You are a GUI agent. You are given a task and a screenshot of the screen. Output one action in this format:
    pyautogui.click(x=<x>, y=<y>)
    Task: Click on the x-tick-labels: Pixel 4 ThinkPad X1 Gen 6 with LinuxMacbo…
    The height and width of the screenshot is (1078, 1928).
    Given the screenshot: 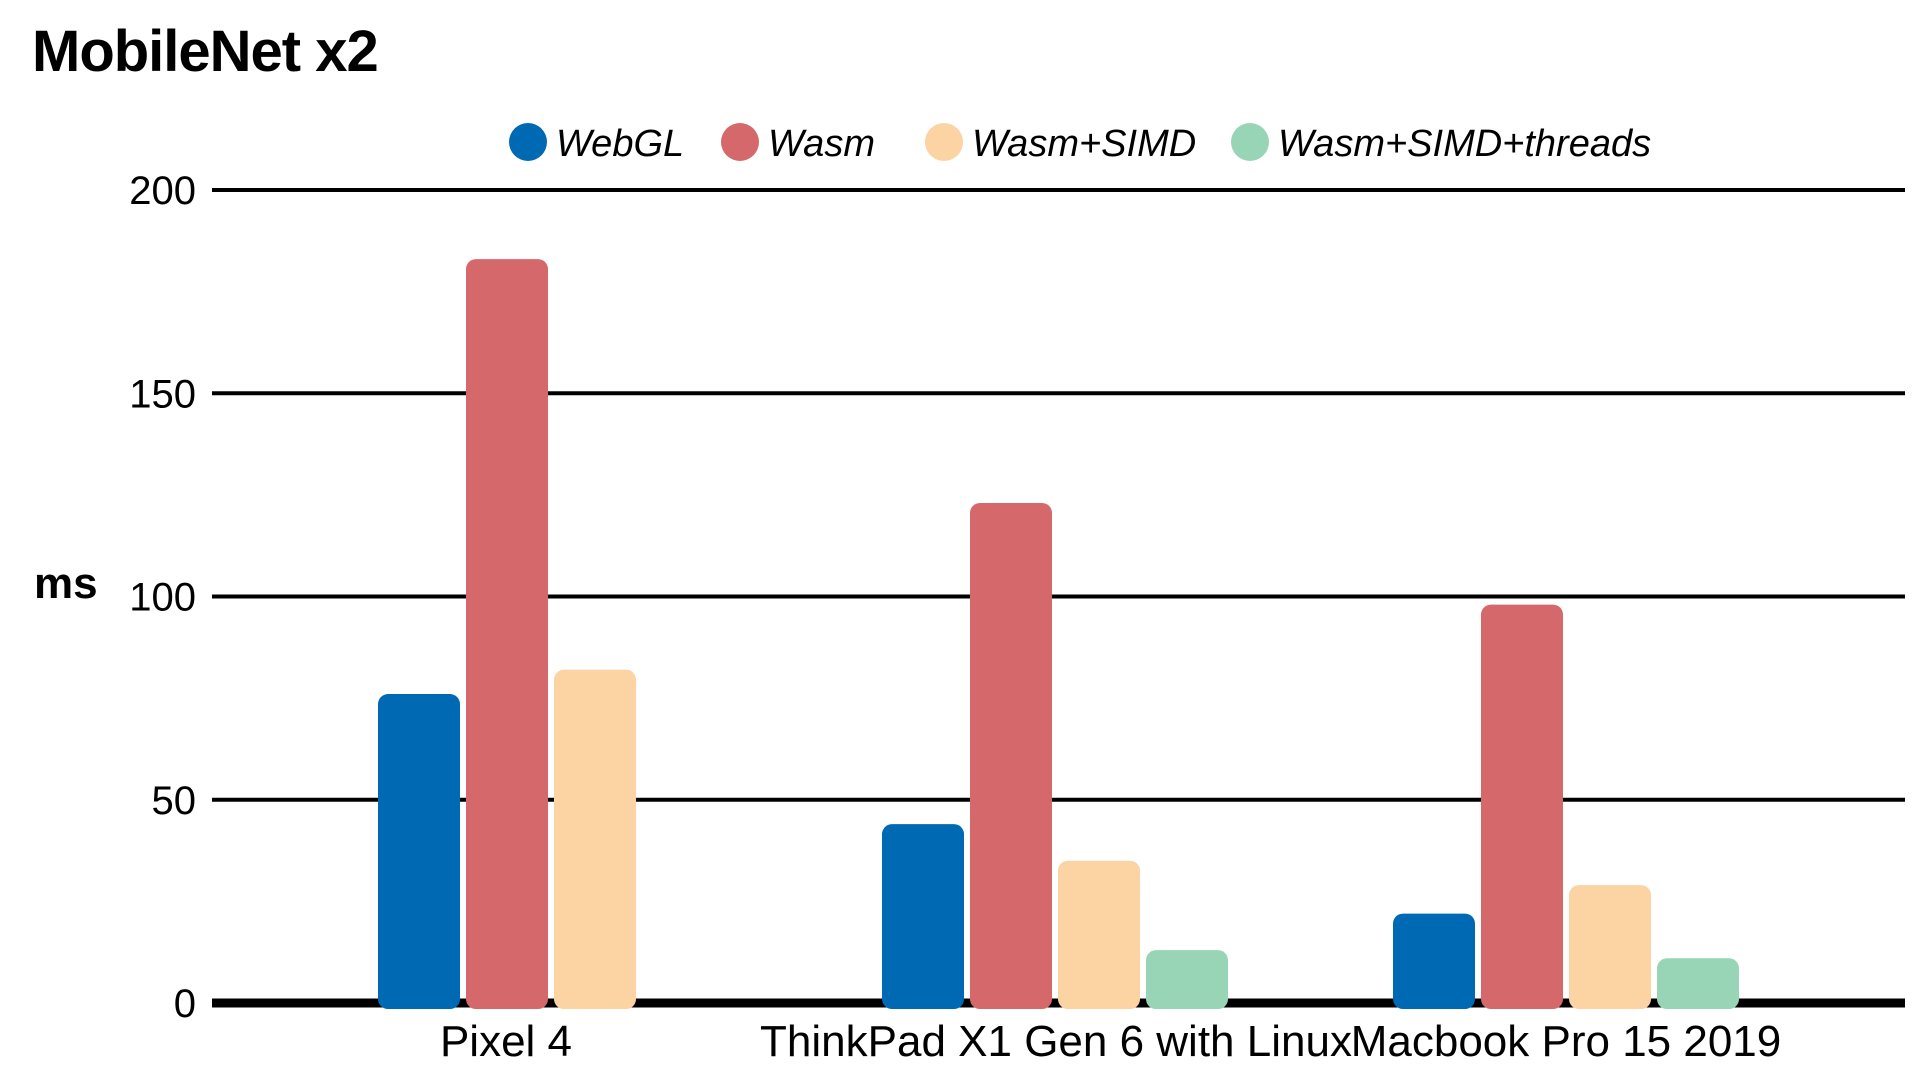 What is the action you would take?
    pyautogui.click(x=1110, y=1041)
    